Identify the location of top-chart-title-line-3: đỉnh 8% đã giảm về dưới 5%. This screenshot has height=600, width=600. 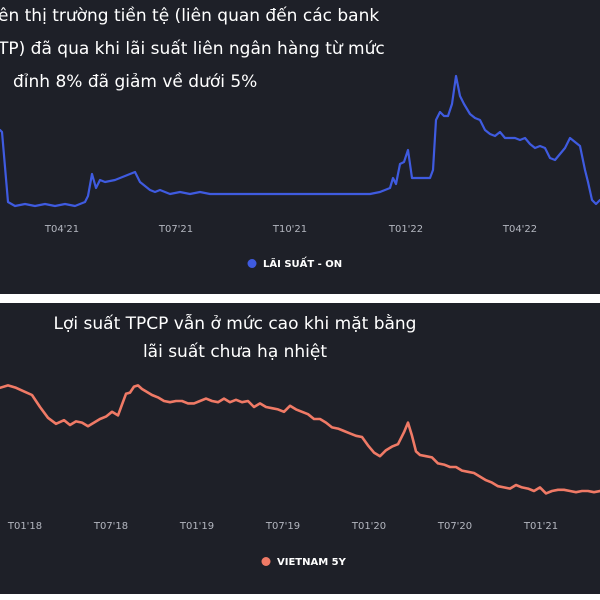
(135, 82).